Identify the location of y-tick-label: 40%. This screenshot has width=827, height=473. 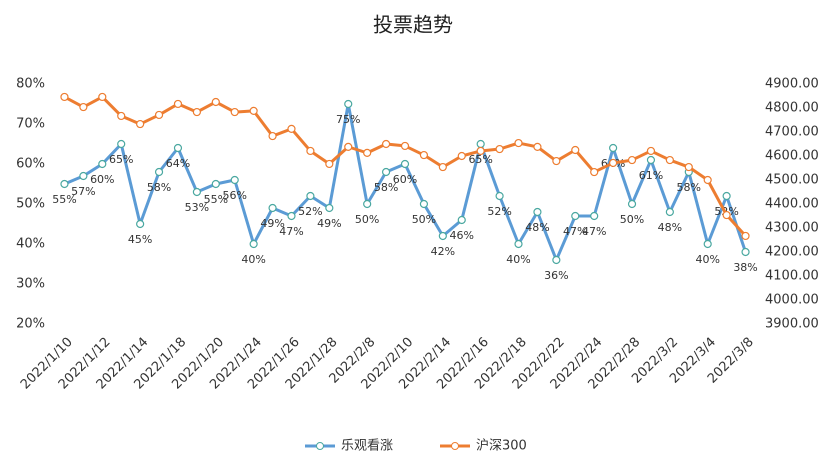
(30, 244).